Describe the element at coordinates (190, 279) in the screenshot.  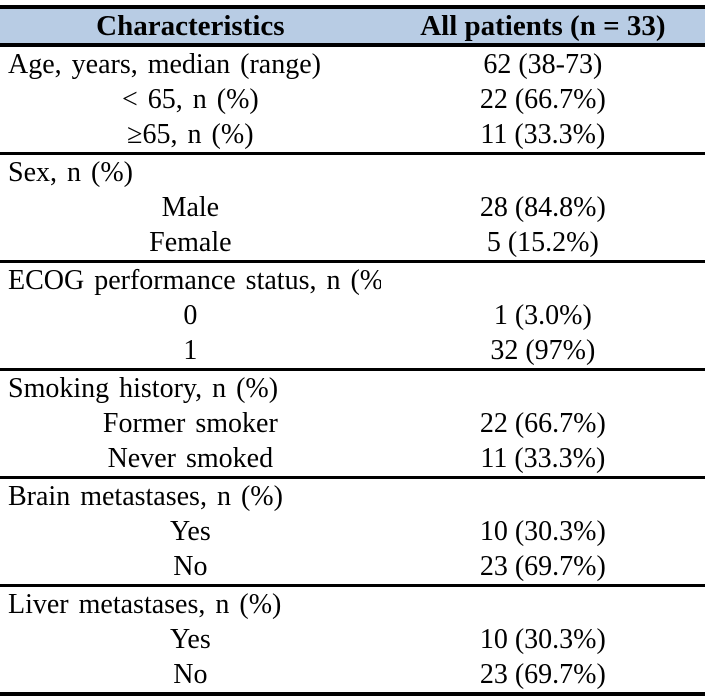
I see `row-label: ECOG performance status, n (%)` at that location.